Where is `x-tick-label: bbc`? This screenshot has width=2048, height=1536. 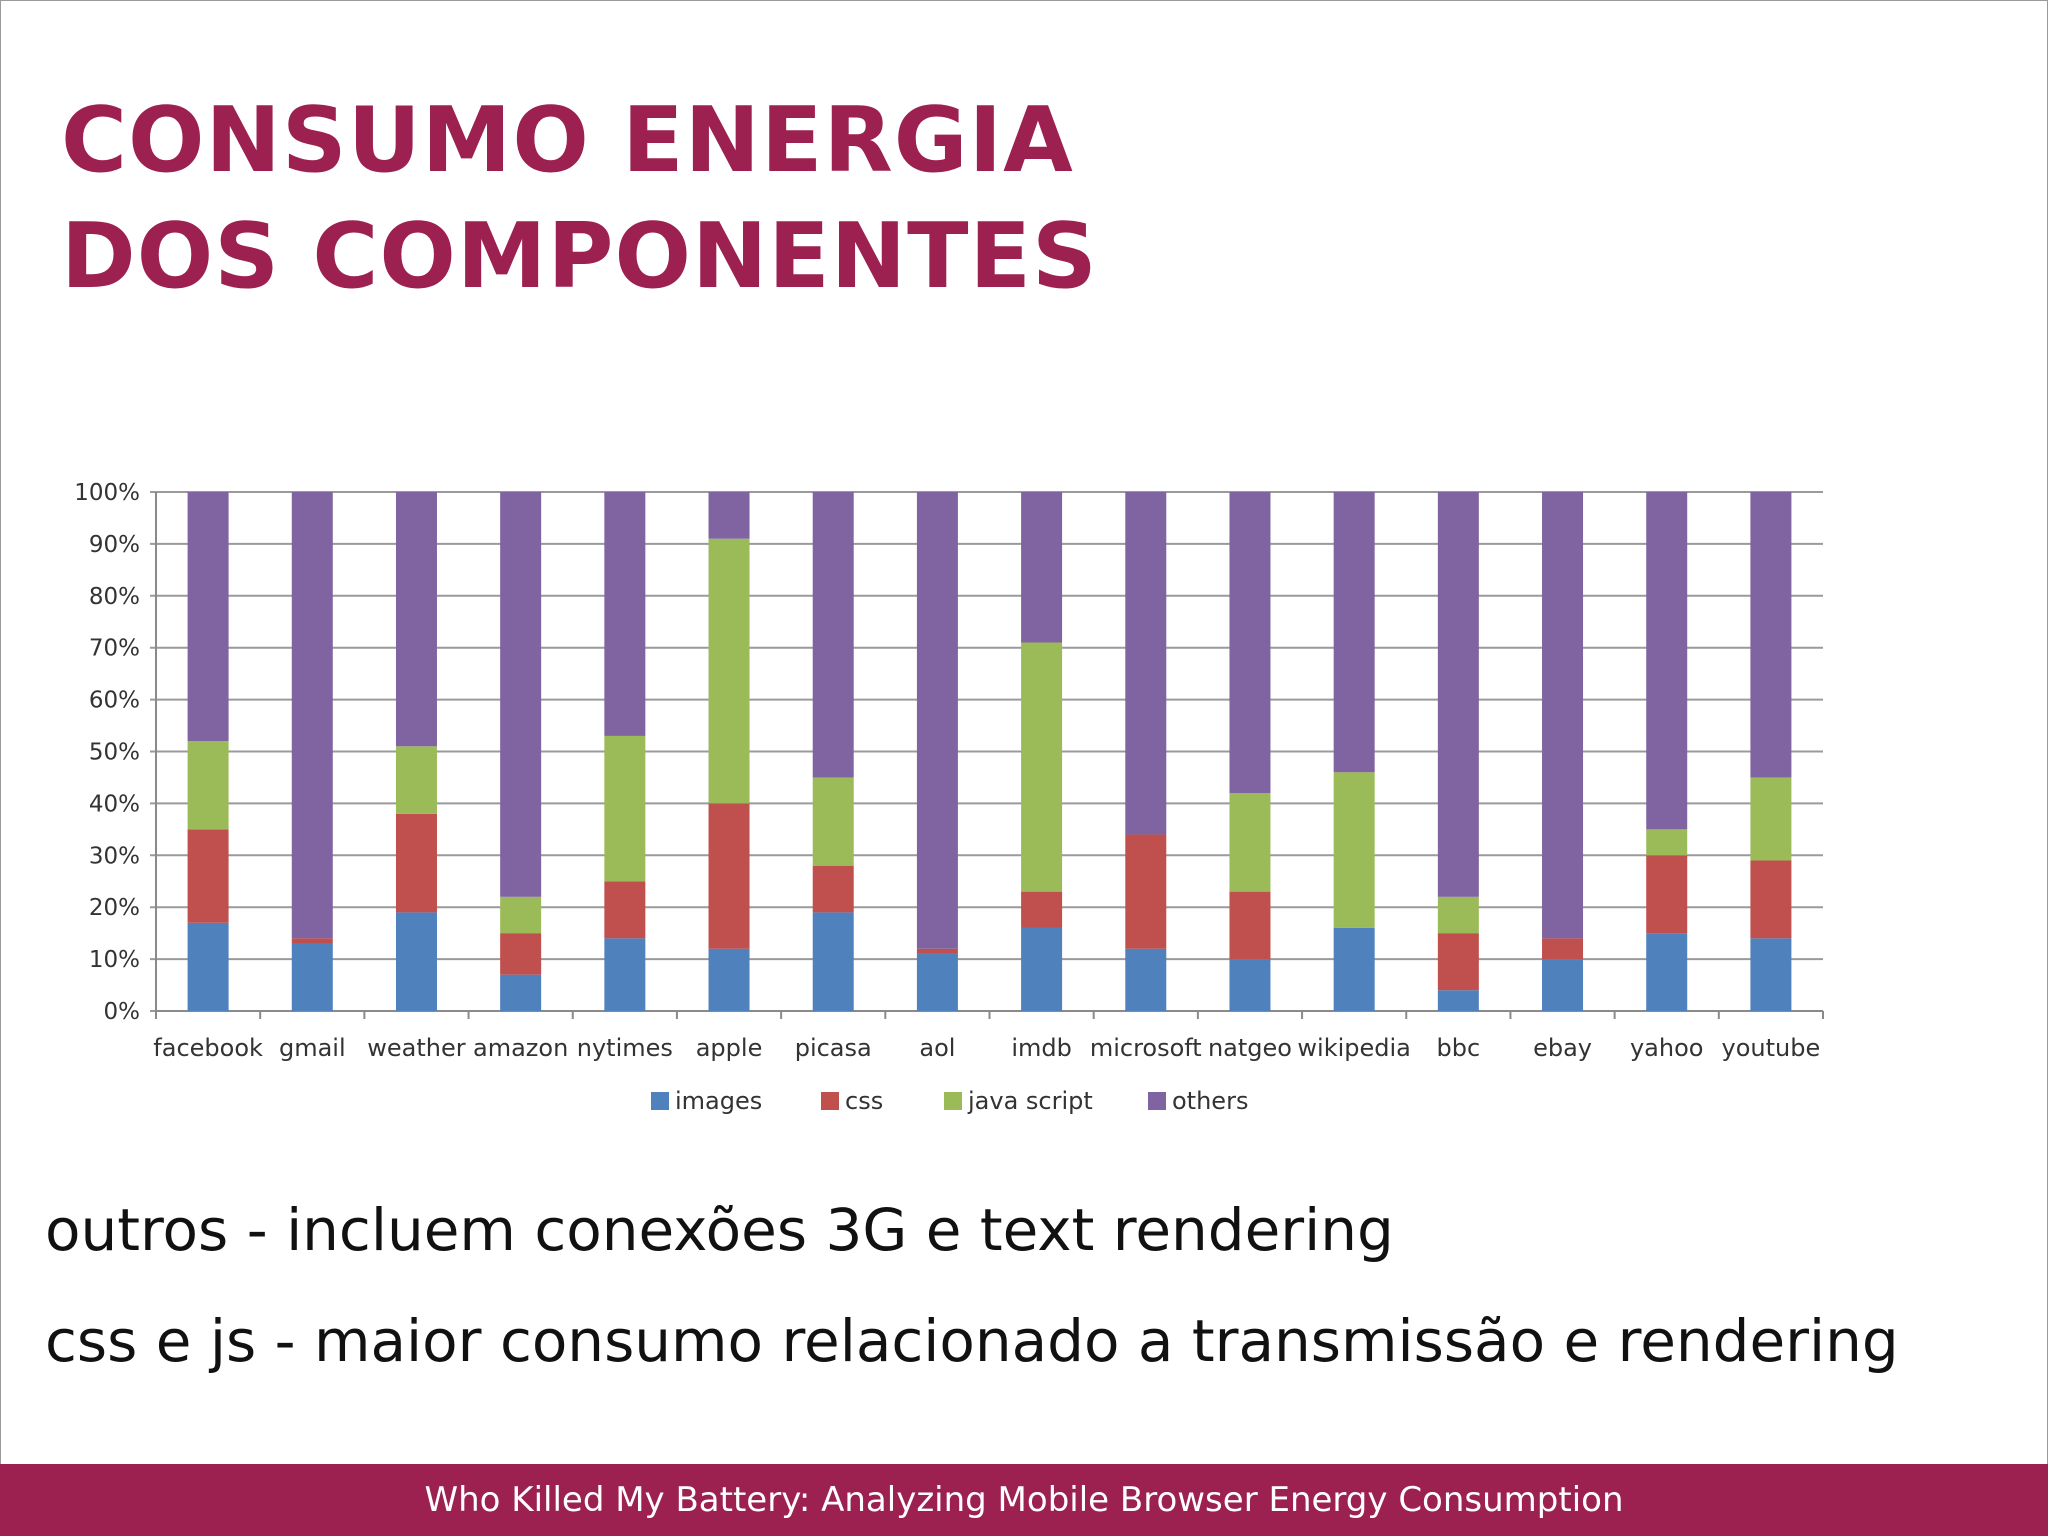 x-tick-label: bbc is located at coordinates (1459, 1048).